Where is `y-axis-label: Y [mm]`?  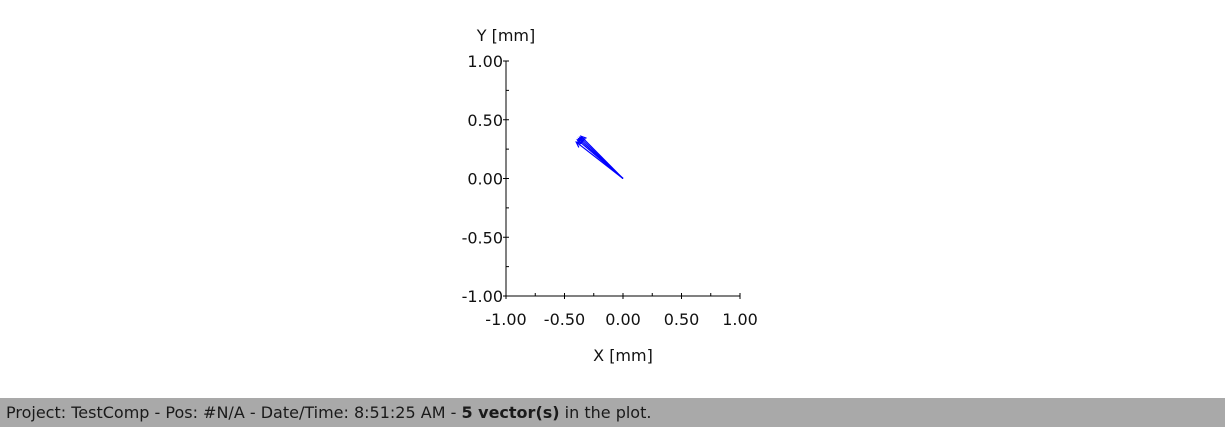 y-axis-label: Y [mm] is located at coordinates (506, 35).